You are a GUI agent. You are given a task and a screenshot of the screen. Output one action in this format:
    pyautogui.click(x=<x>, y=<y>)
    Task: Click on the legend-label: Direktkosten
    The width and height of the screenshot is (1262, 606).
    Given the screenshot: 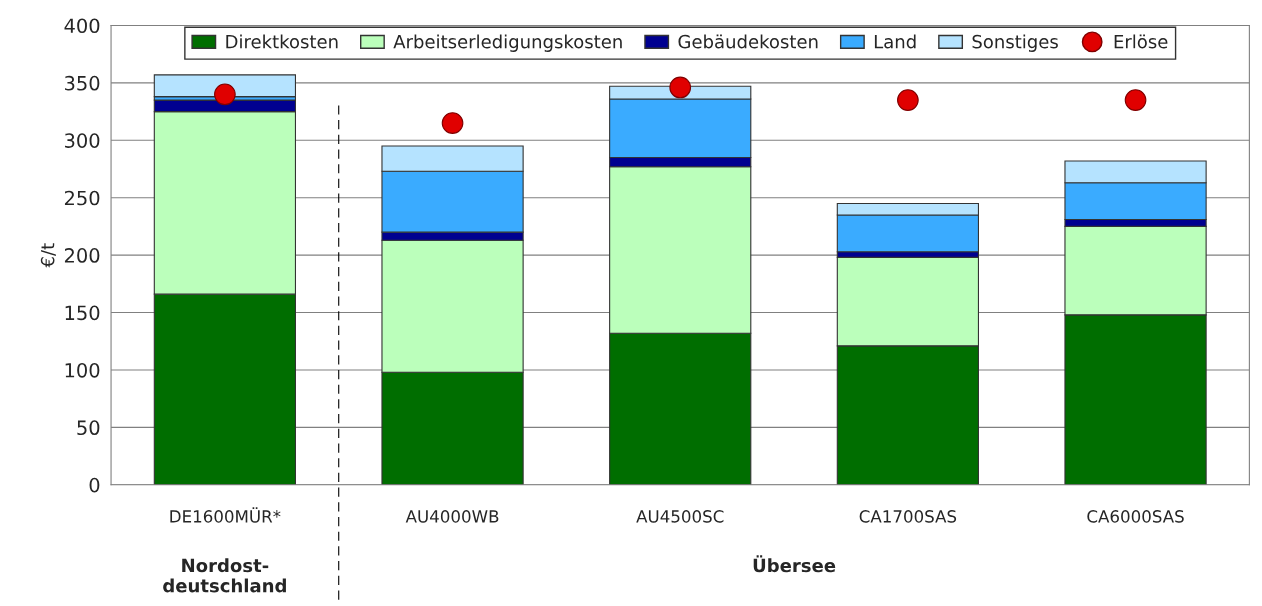 What is the action you would take?
    pyautogui.click(x=282, y=41)
    